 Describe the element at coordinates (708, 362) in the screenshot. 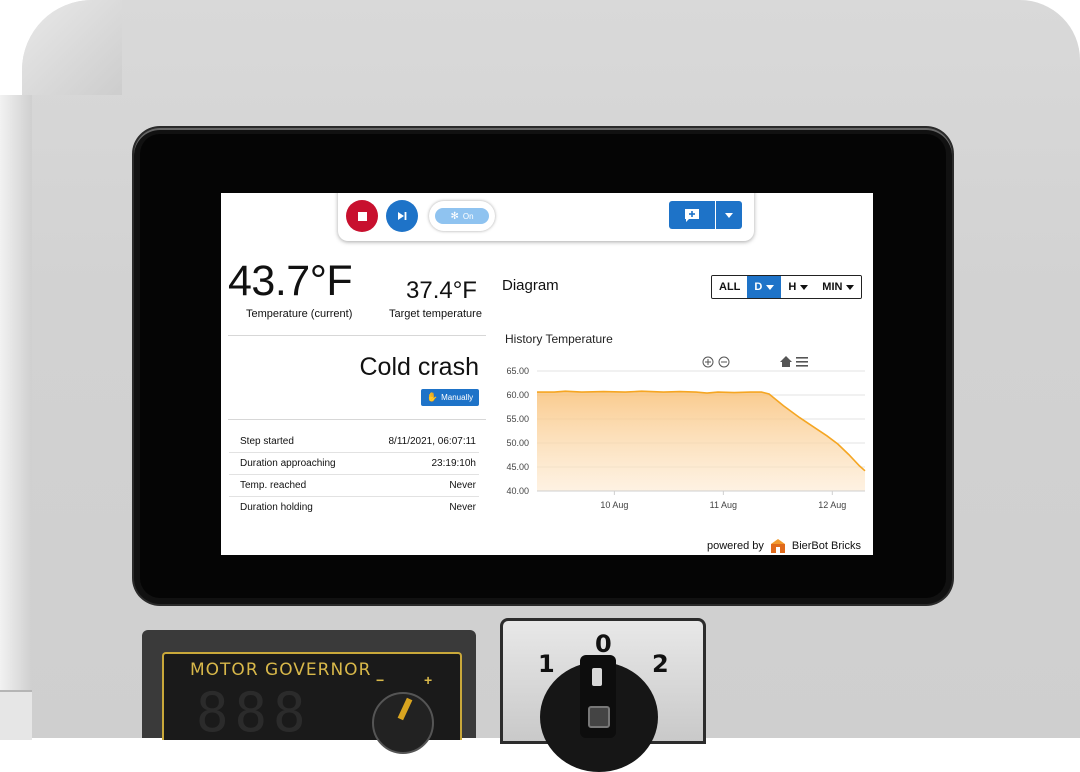

I see `zoom-in-icon` at that location.